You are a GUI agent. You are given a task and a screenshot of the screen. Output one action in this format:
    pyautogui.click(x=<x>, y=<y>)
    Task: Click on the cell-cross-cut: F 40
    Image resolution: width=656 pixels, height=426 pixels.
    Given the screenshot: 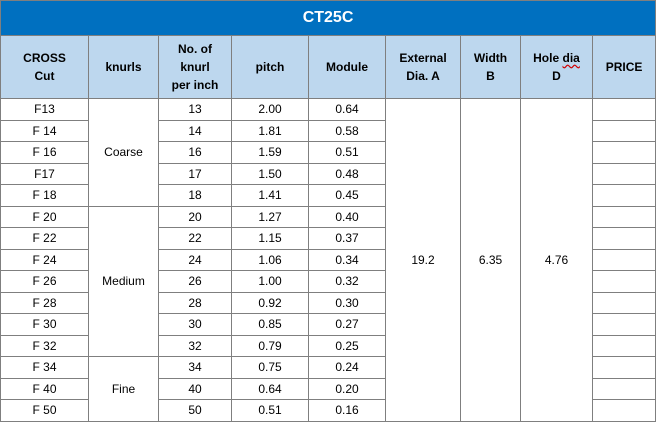 What is the action you would take?
    pyautogui.click(x=44, y=388)
    